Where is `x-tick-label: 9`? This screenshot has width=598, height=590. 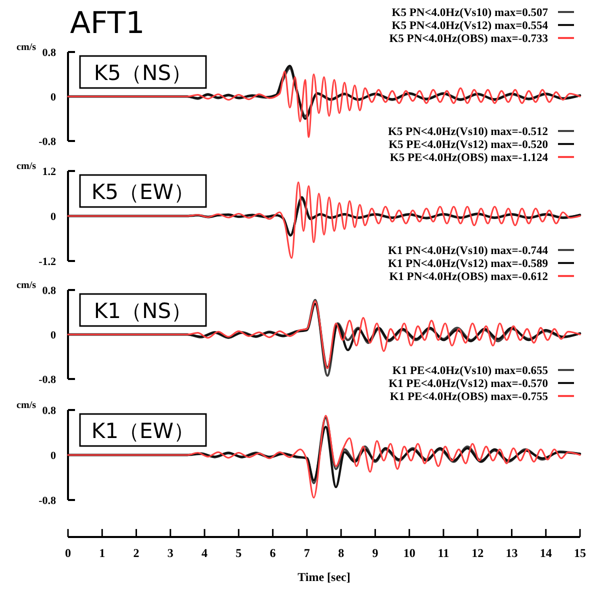 x-tick-label: 9 is located at coordinates (375, 553).